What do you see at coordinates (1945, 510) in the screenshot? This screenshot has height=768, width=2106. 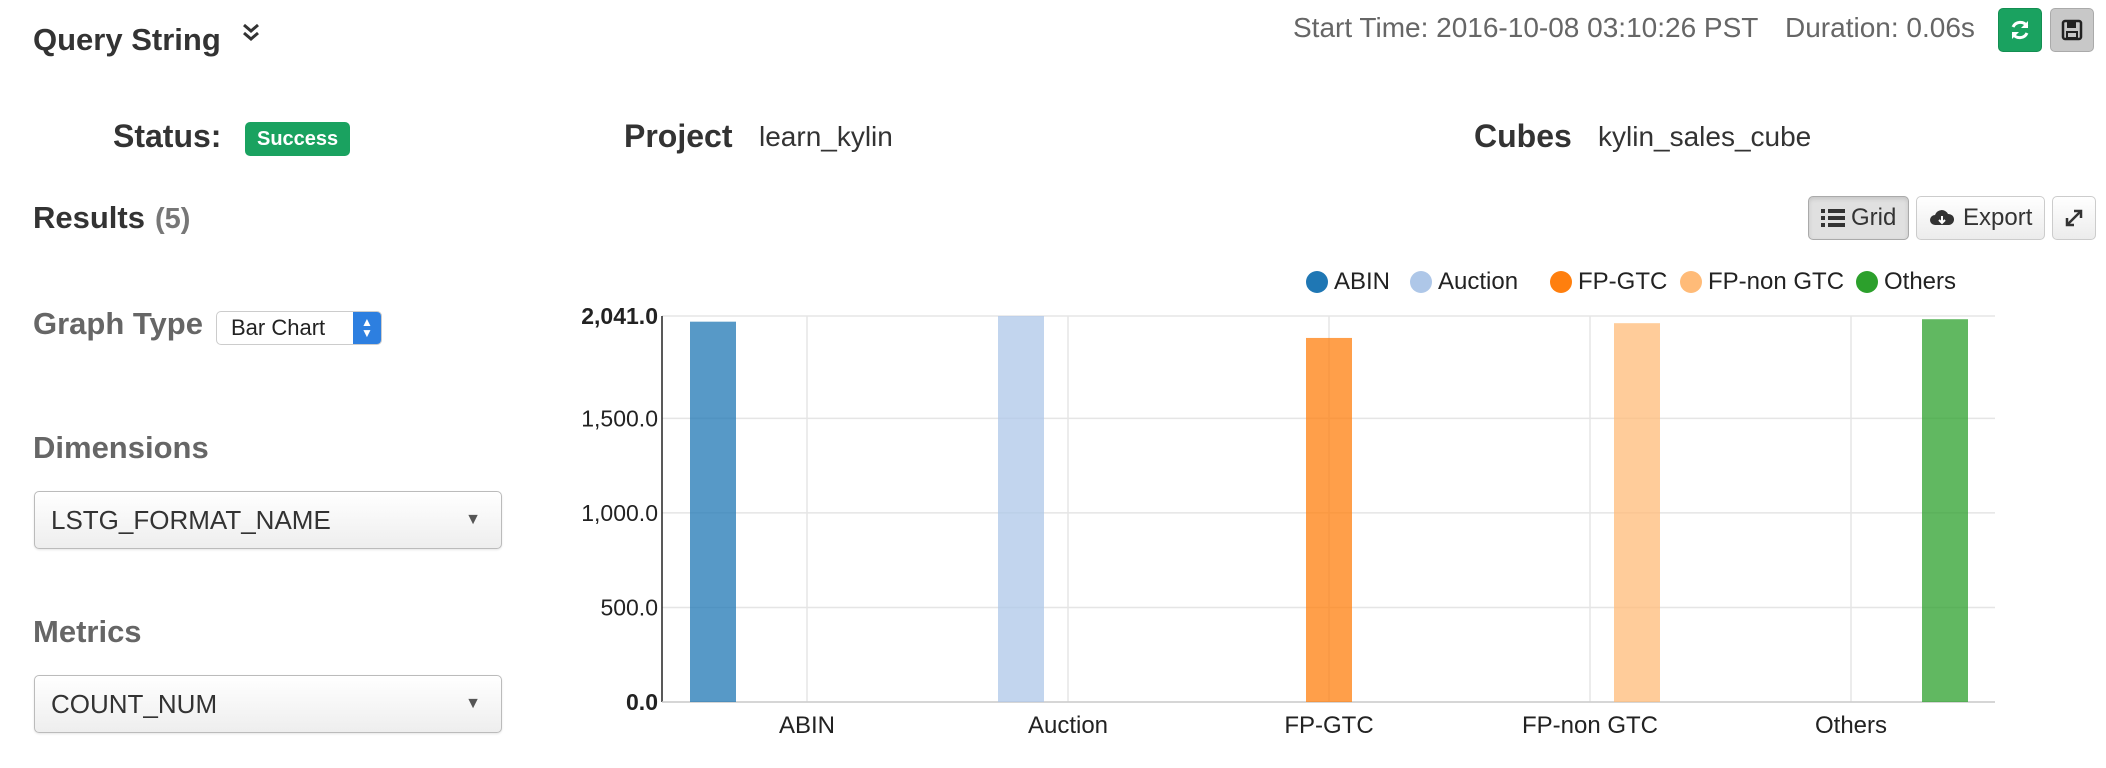 I see `bar-others` at bounding box center [1945, 510].